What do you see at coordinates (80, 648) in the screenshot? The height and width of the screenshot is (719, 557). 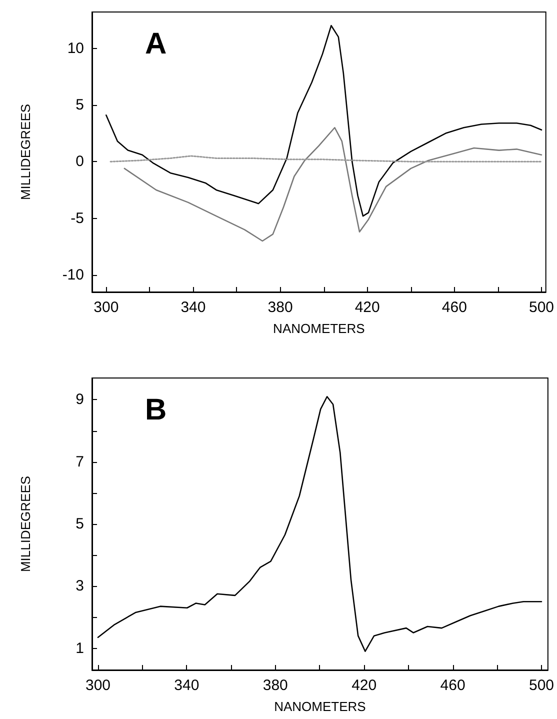 I see `y-tick-label: 1` at bounding box center [80, 648].